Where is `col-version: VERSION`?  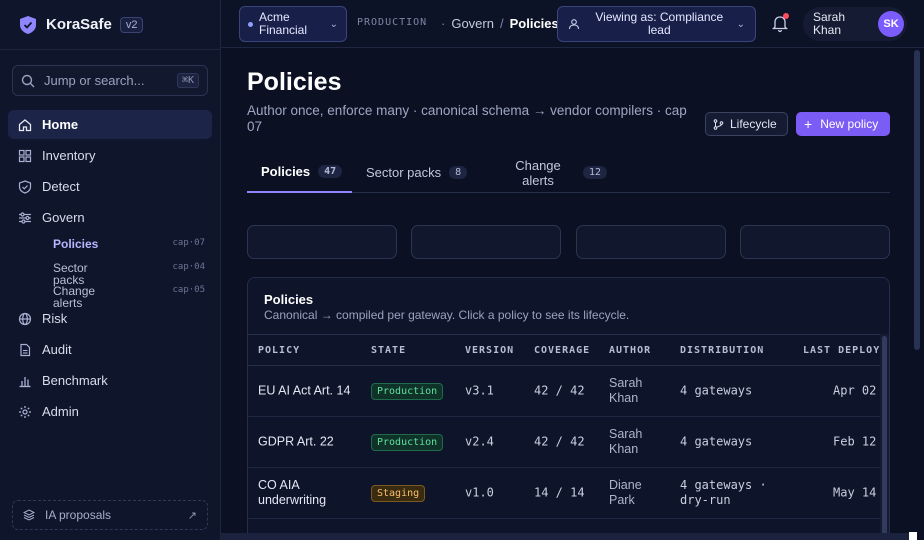 col-version: VERSION is located at coordinates (490, 350).